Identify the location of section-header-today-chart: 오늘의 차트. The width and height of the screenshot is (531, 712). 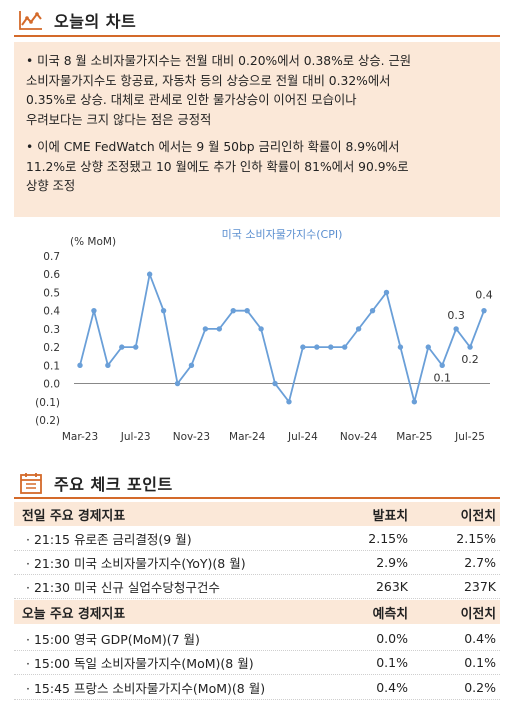
(77, 20).